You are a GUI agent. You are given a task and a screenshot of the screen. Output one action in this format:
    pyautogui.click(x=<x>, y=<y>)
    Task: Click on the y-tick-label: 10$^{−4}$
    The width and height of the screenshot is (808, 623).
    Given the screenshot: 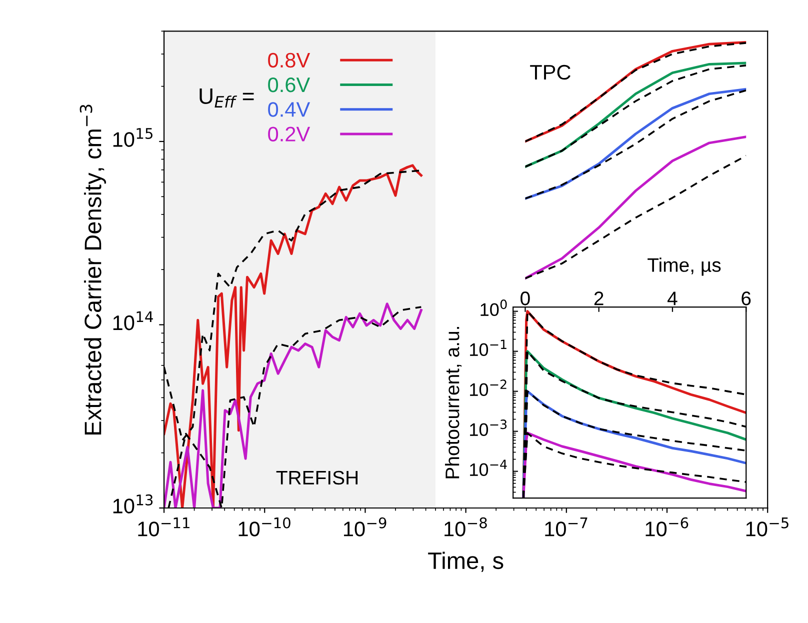 What is the action you would take?
    pyautogui.click(x=488, y=468)
    